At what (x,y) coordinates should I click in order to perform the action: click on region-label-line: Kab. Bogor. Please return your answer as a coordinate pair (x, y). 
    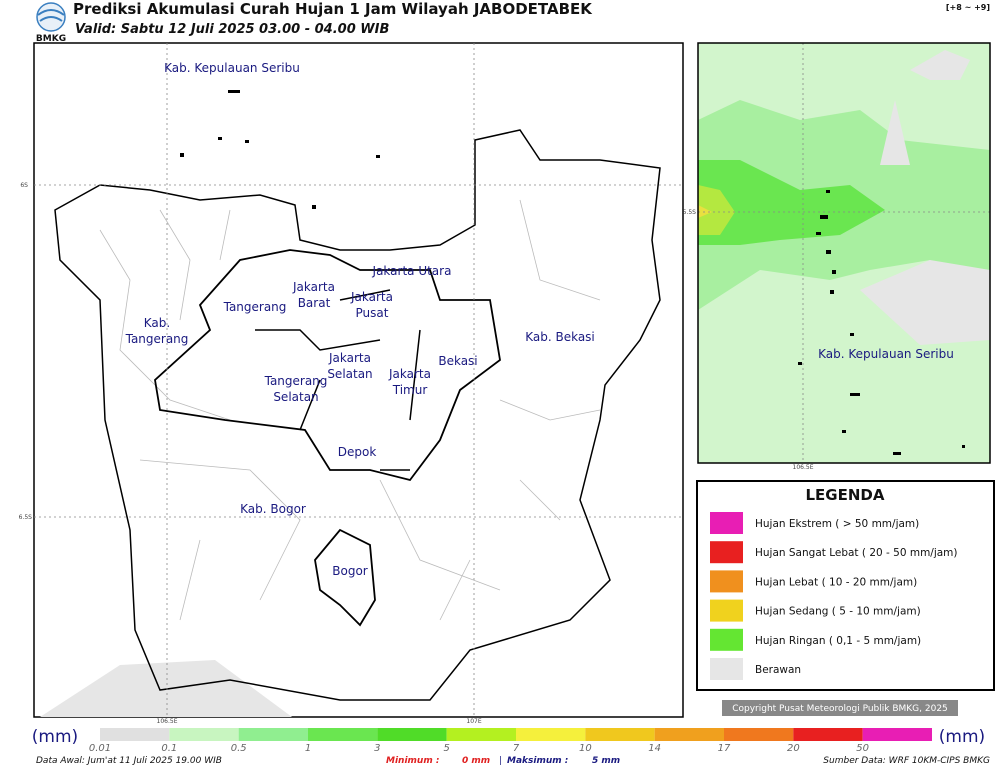
    Looking at the image, I should click on (273, 509).